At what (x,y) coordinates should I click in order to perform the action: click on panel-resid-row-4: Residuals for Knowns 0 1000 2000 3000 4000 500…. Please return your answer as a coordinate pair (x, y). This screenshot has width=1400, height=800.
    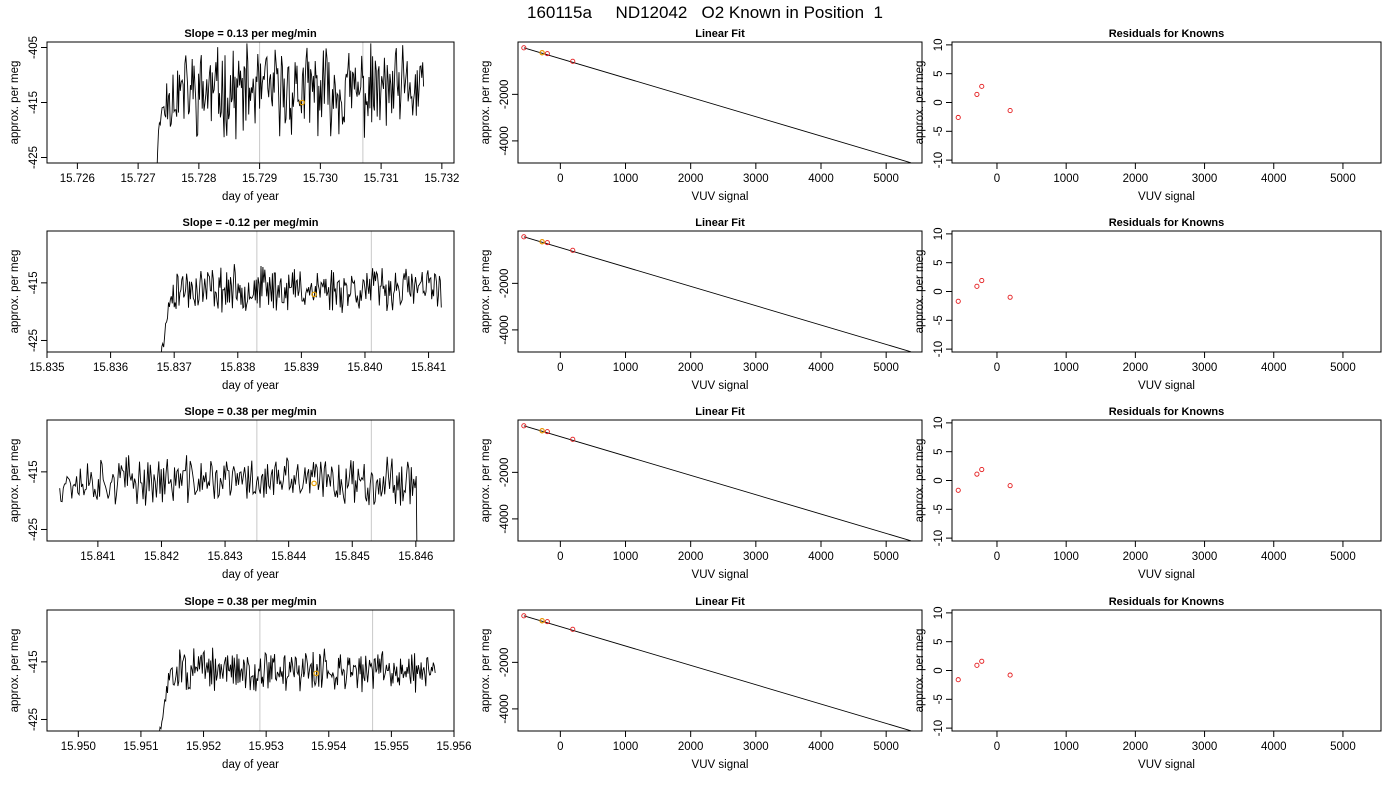
    Looking at the image, I should click on (1148, 683).